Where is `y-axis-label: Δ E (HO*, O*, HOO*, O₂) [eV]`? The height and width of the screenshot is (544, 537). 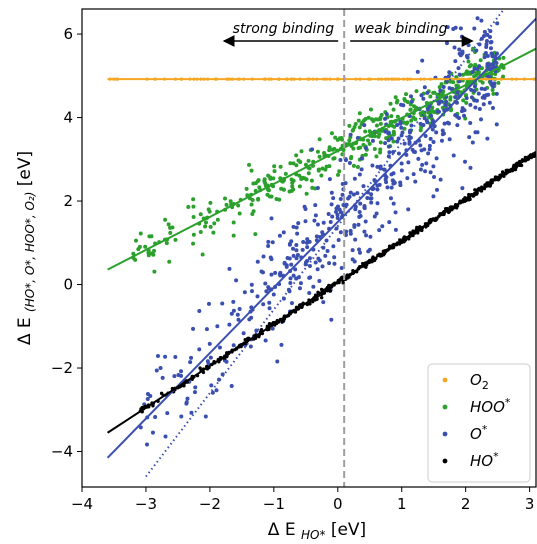
y-axis-label: Δ E (HO*, O*, HOO*, O₂) [eV] is located at coordinates (26, 248).